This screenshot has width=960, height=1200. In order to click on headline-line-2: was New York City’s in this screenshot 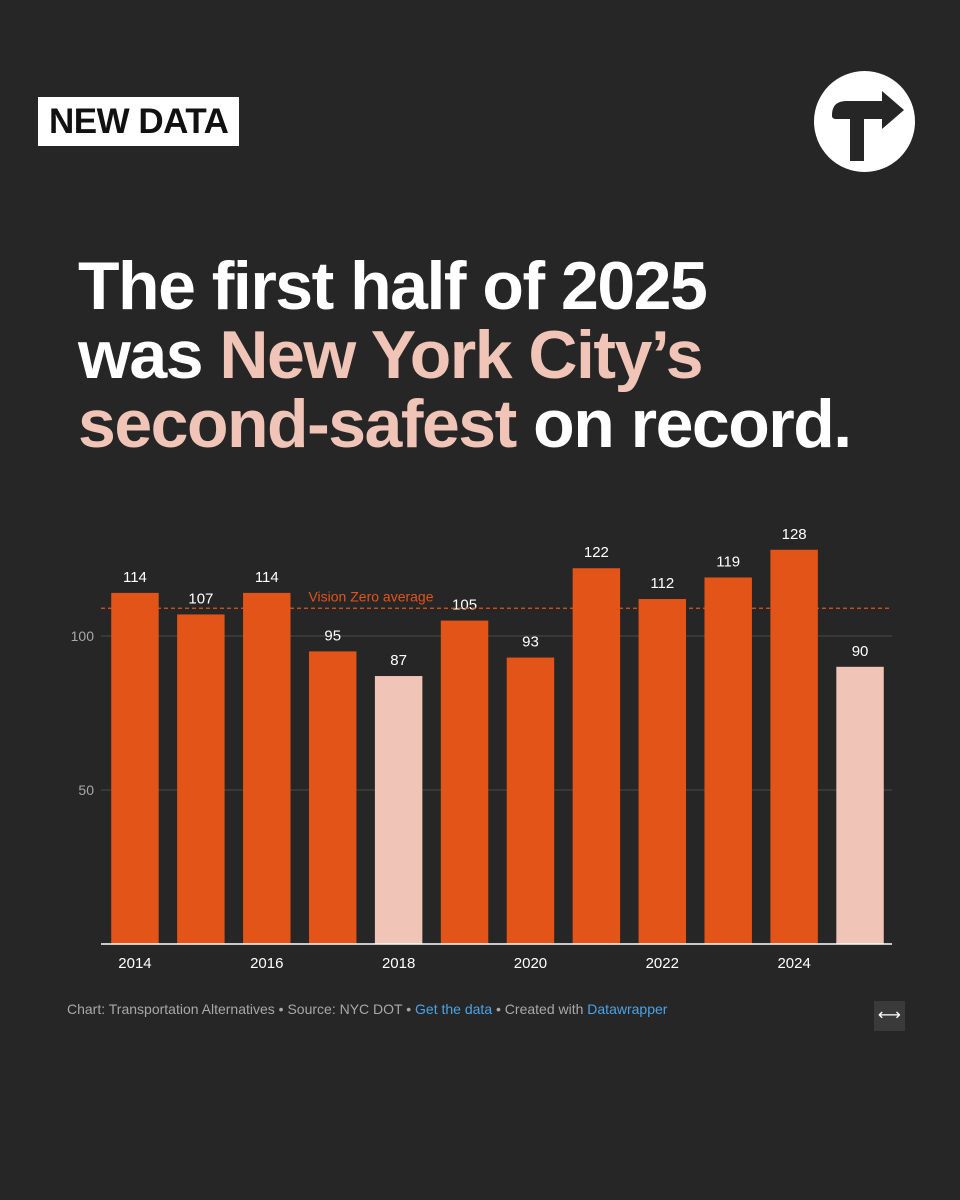, I will do `click(508, 355)`.